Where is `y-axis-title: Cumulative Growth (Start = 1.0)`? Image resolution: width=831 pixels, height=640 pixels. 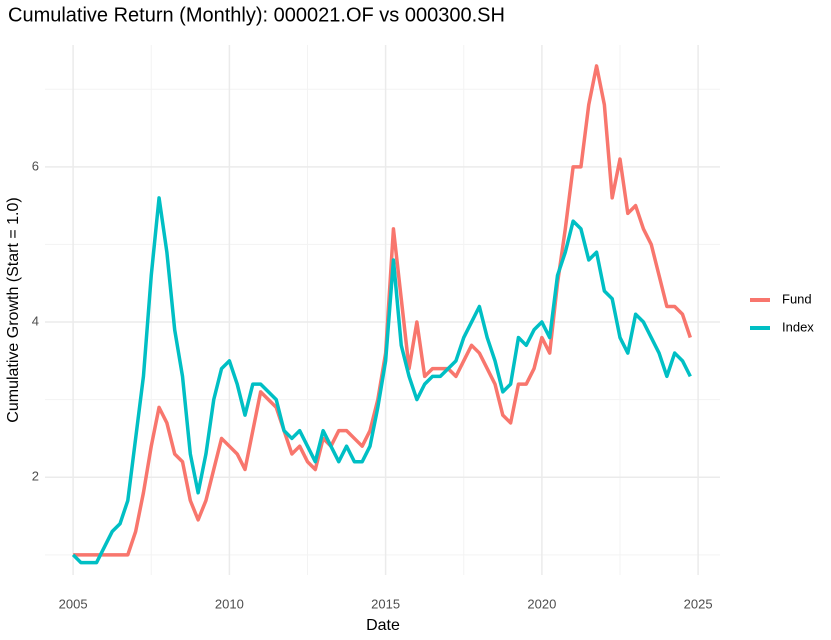 y-axis-title: Cumulative Growth (Start = 1.0) is located at coordinates (13, 309).